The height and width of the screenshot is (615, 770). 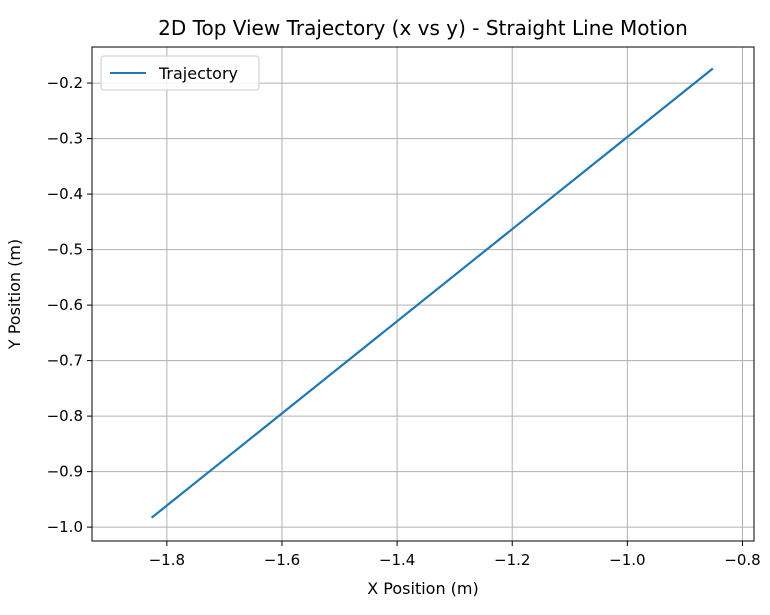 I want to click on x-tick-label: −1.4, so click(x=397, y=560).